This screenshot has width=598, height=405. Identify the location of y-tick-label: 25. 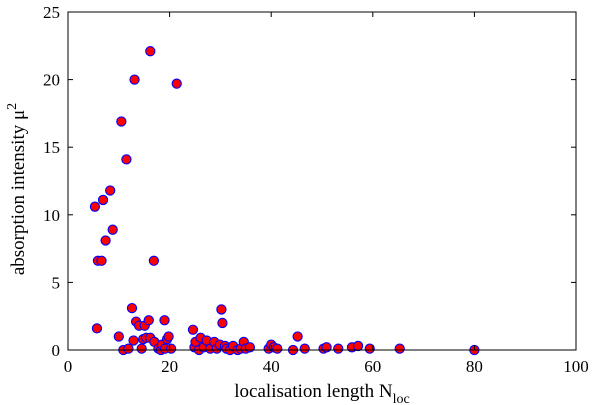
(51, 12).